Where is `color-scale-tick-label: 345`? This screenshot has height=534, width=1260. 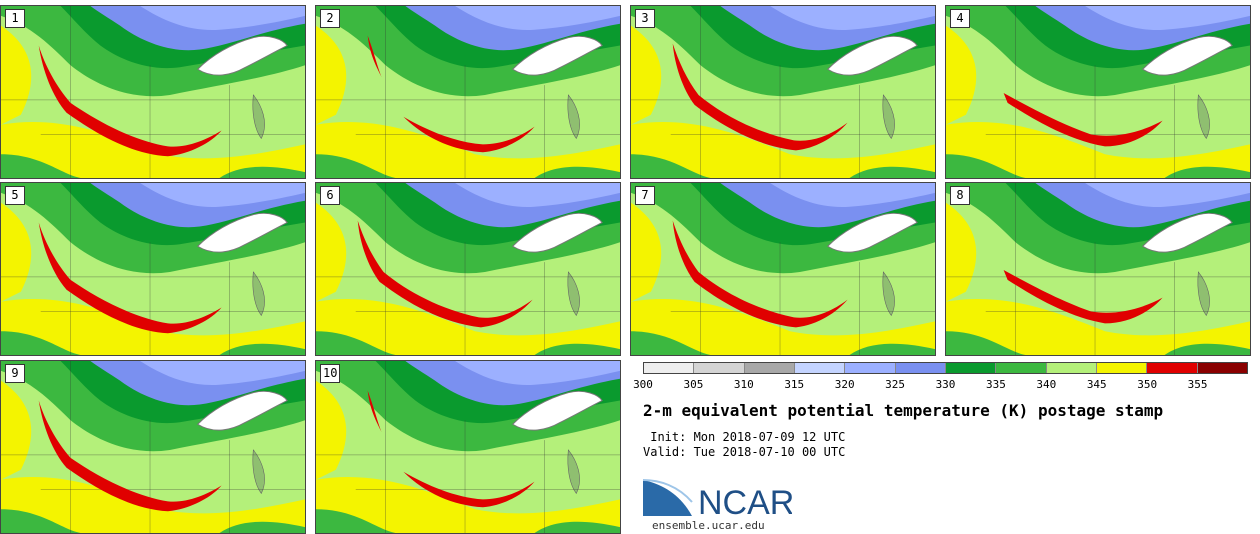 color-scale-tick-label: 345 is located at coordinates (1096, 384).